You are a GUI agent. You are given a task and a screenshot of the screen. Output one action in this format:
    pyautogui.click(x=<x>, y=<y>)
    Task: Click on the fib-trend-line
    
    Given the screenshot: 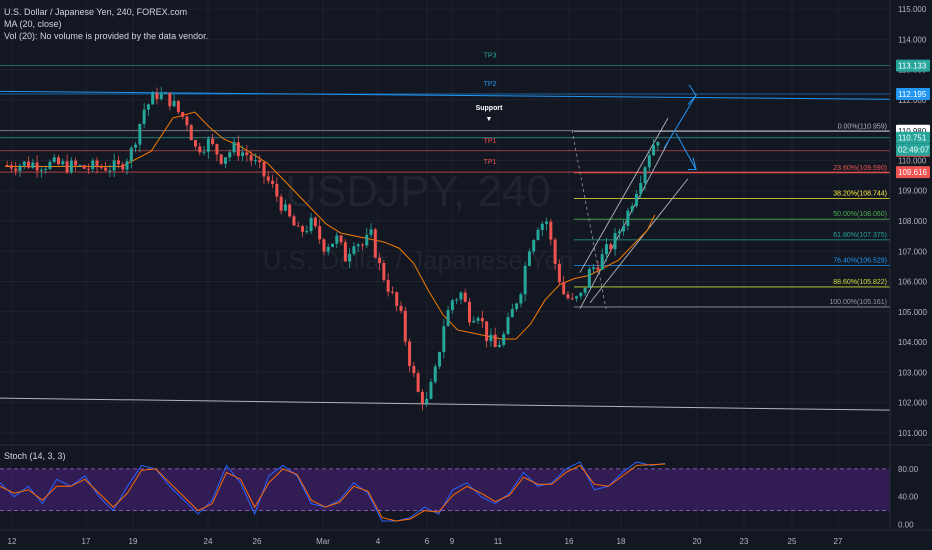 What is the action you would take?
    pyautogui.click(x=589, y=219)
    